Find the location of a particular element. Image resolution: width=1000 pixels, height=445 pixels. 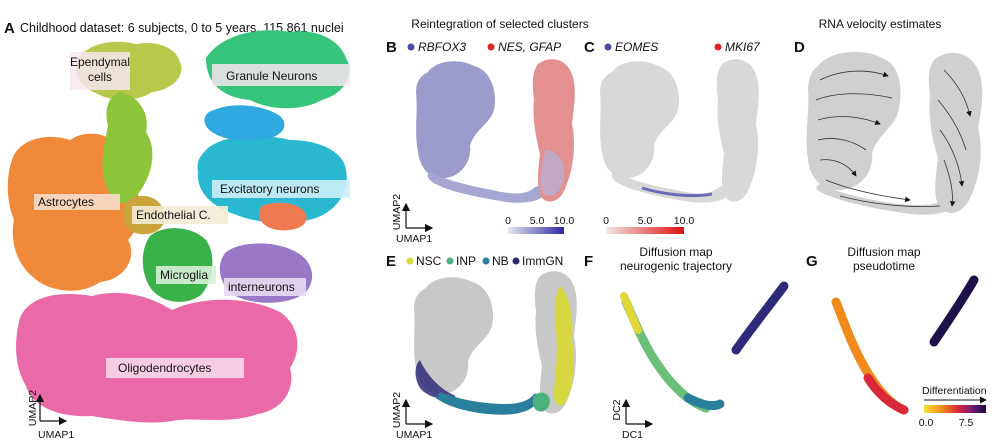

panel-g-scale-tick-0: 0.0 is located at coordinates (926, 423).